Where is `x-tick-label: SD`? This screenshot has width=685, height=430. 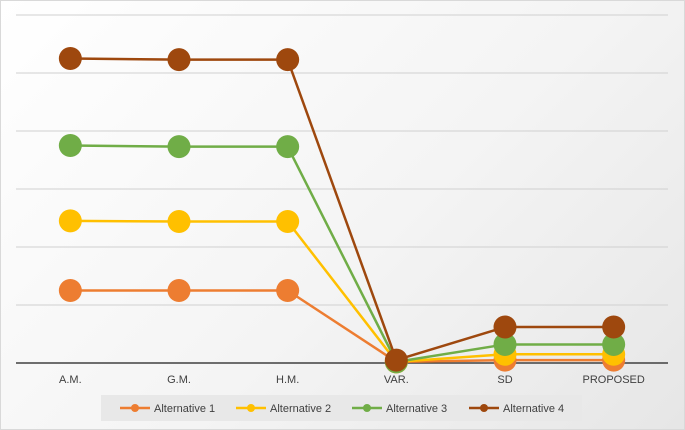
x-tick-label: SD is located at coordinates (504, 380).